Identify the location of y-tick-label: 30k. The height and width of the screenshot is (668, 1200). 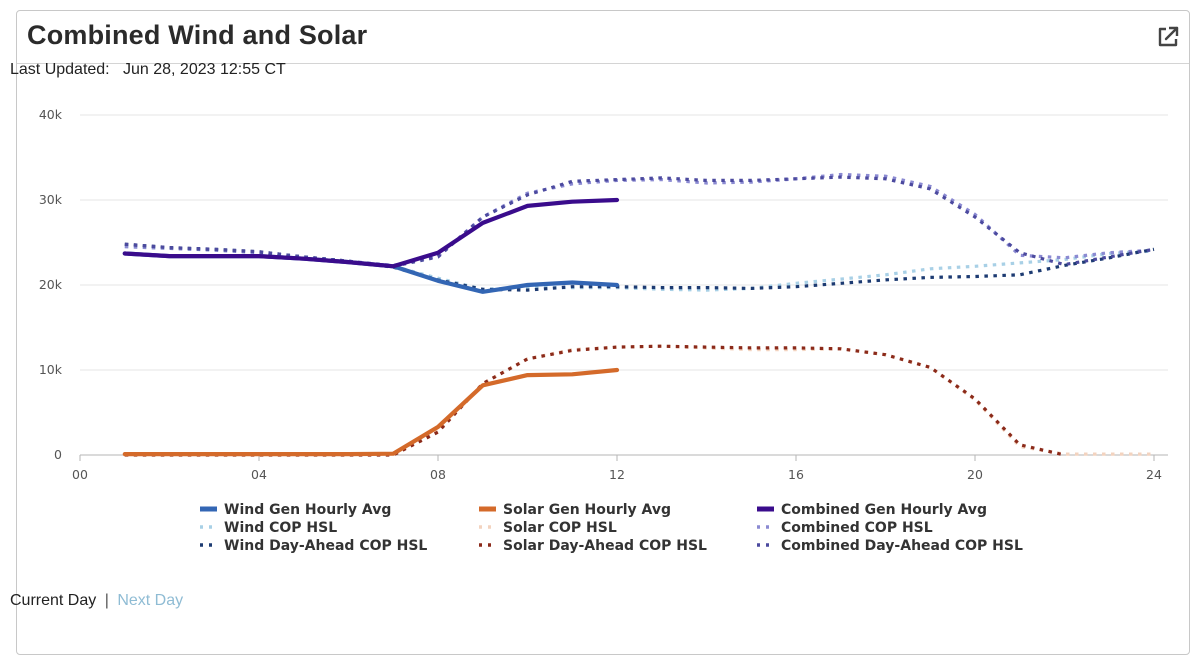
(51, 199).